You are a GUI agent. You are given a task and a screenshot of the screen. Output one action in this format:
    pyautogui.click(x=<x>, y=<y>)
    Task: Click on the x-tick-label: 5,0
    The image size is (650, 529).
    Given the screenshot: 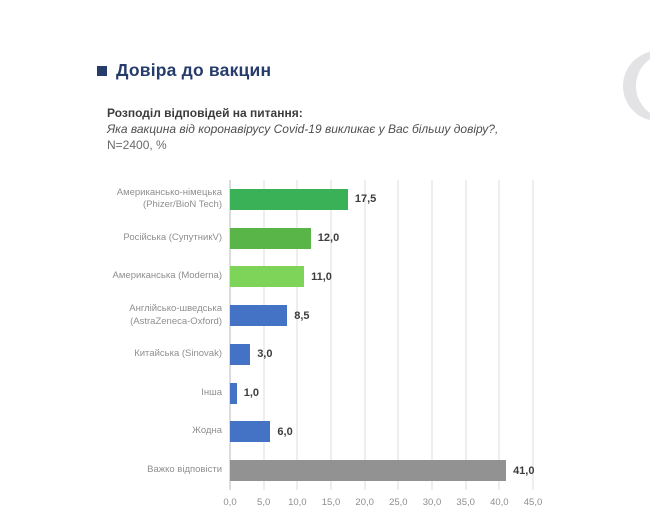 What is the action you would take?
    pyautogui.click(x=264, y=502)
    